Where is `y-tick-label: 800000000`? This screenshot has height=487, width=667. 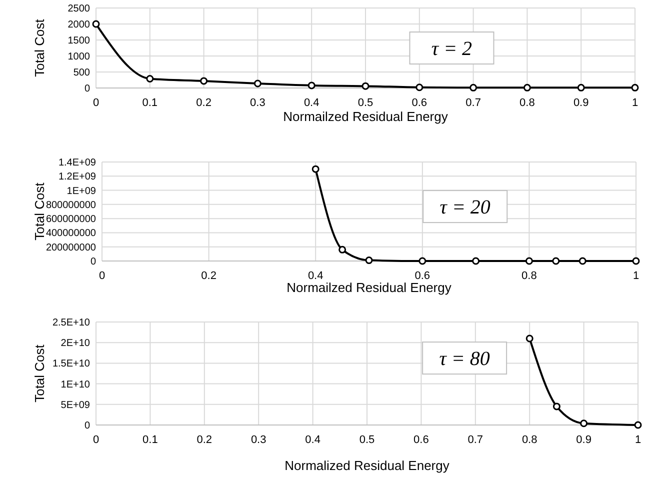 y-tick-label: 800000000 is located at coordinates (71, 205).